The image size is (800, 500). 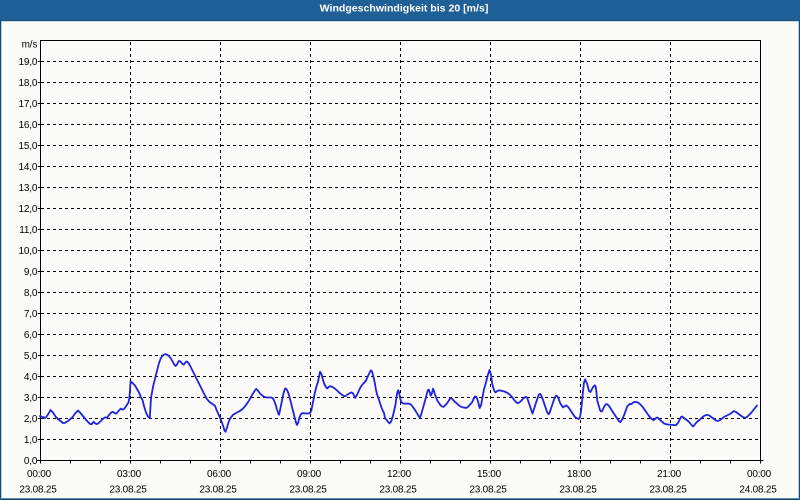 I want to click on svg-text: 15:00, so click(x=489, y=474).